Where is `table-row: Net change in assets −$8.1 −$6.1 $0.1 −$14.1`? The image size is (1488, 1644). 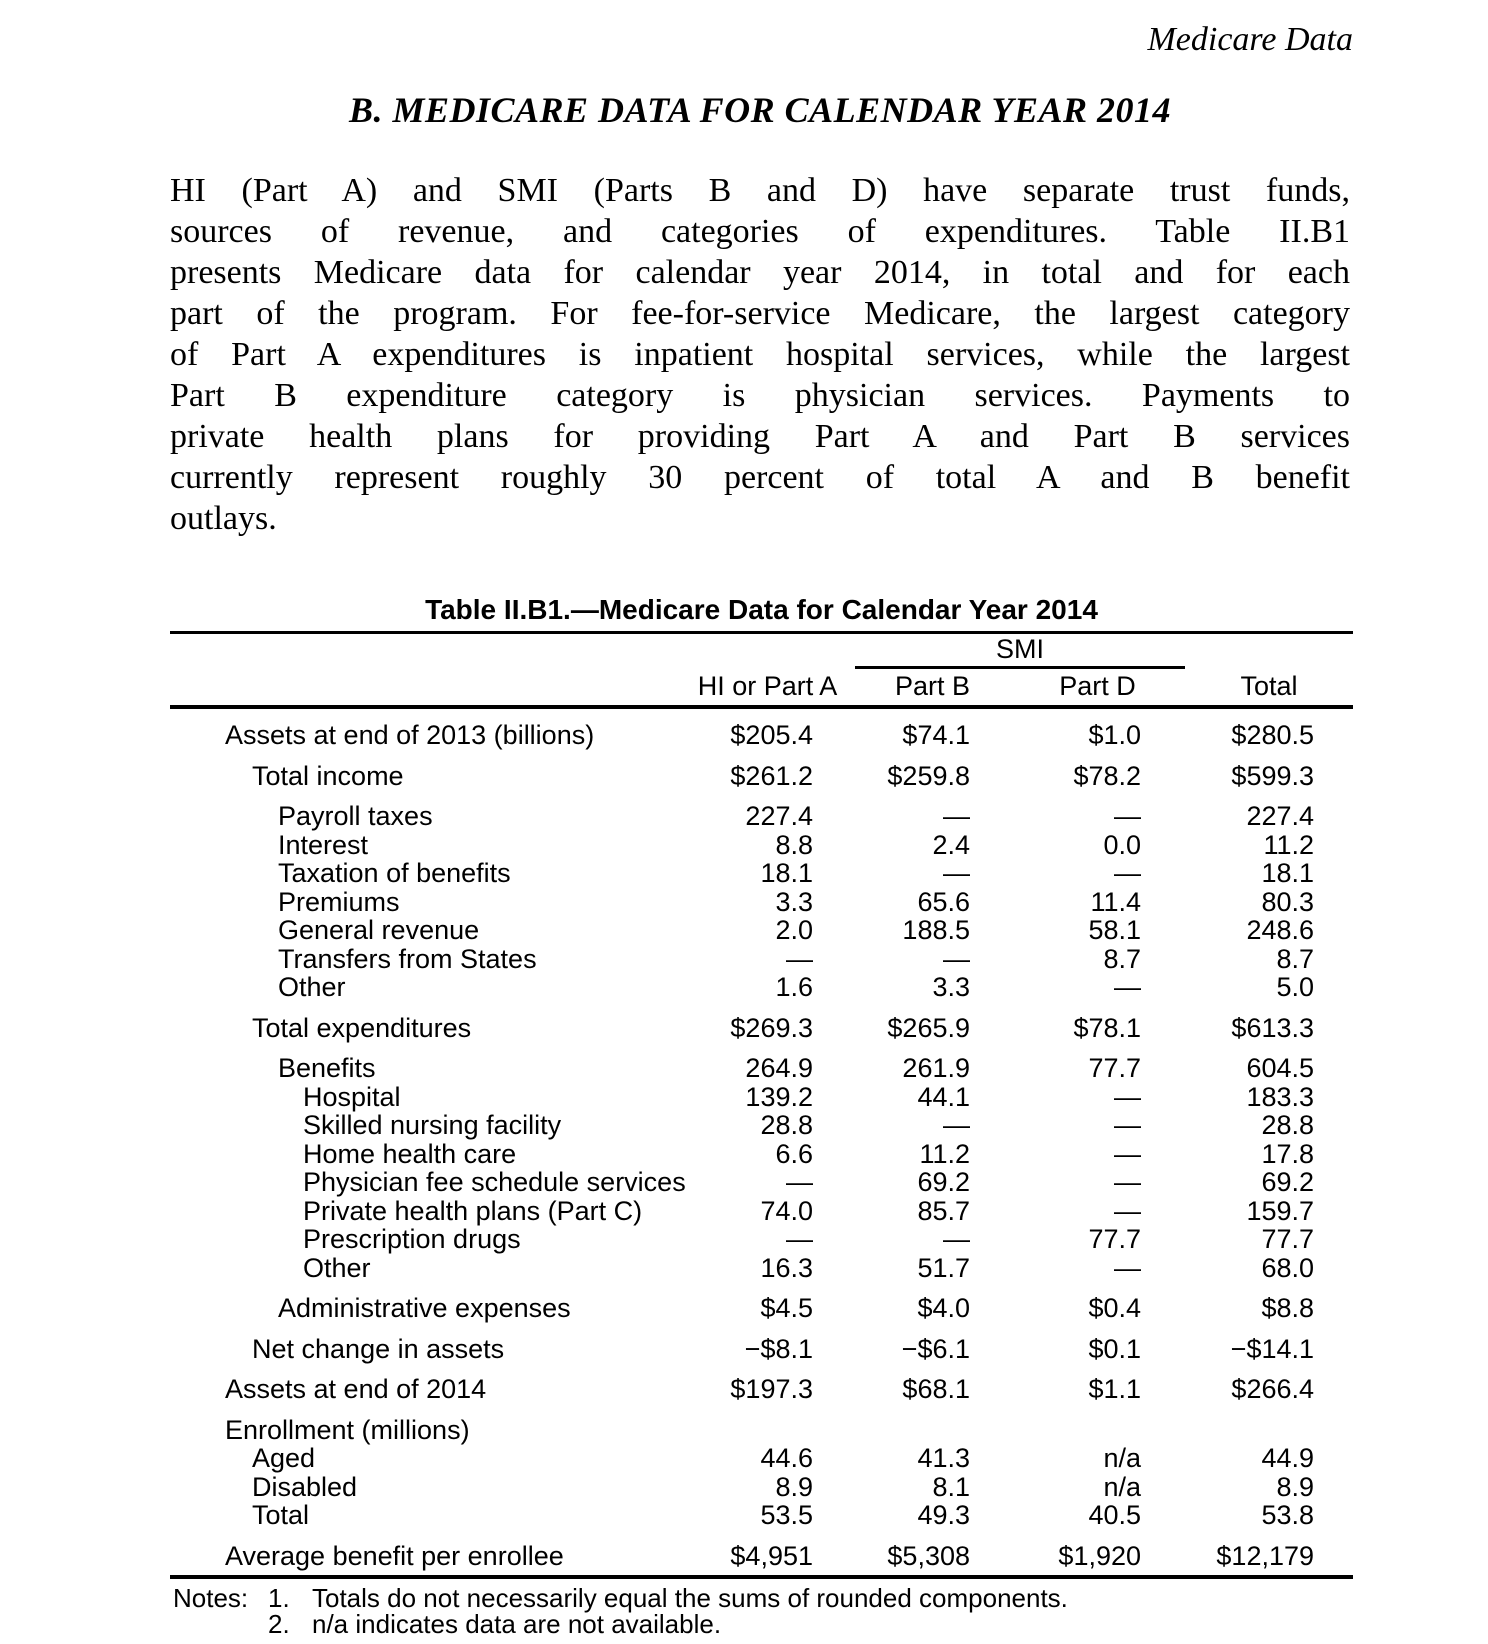 table-row: Net change in assets −$8.1 −$6.1 $0.1 −$14.1 is located at coordinates (761, 1343).